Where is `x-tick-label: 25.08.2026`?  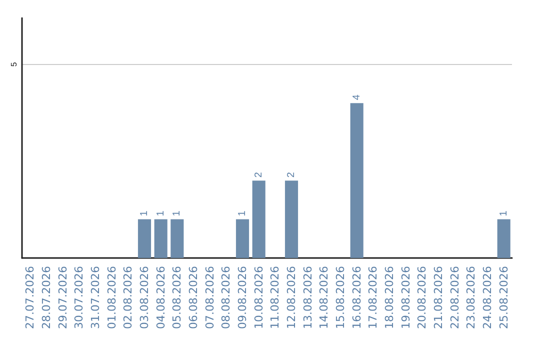 x-tick-label: 25.08.2026 is located at coordinates (503, 298).